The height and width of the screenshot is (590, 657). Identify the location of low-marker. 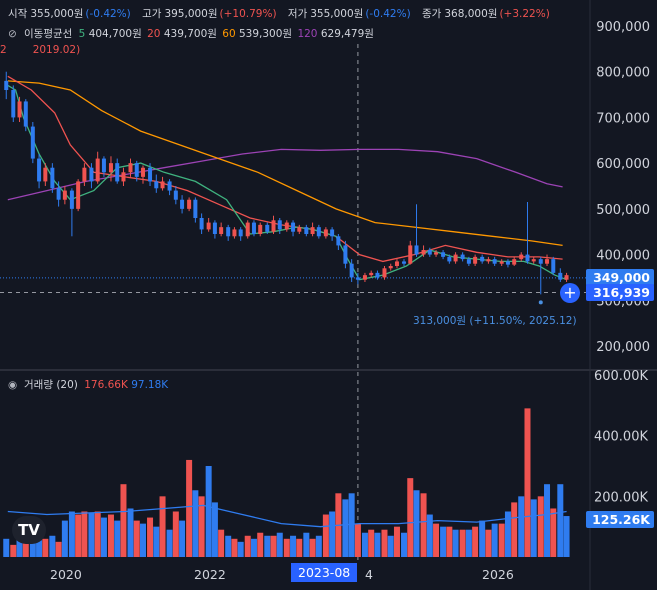
(540, 302).